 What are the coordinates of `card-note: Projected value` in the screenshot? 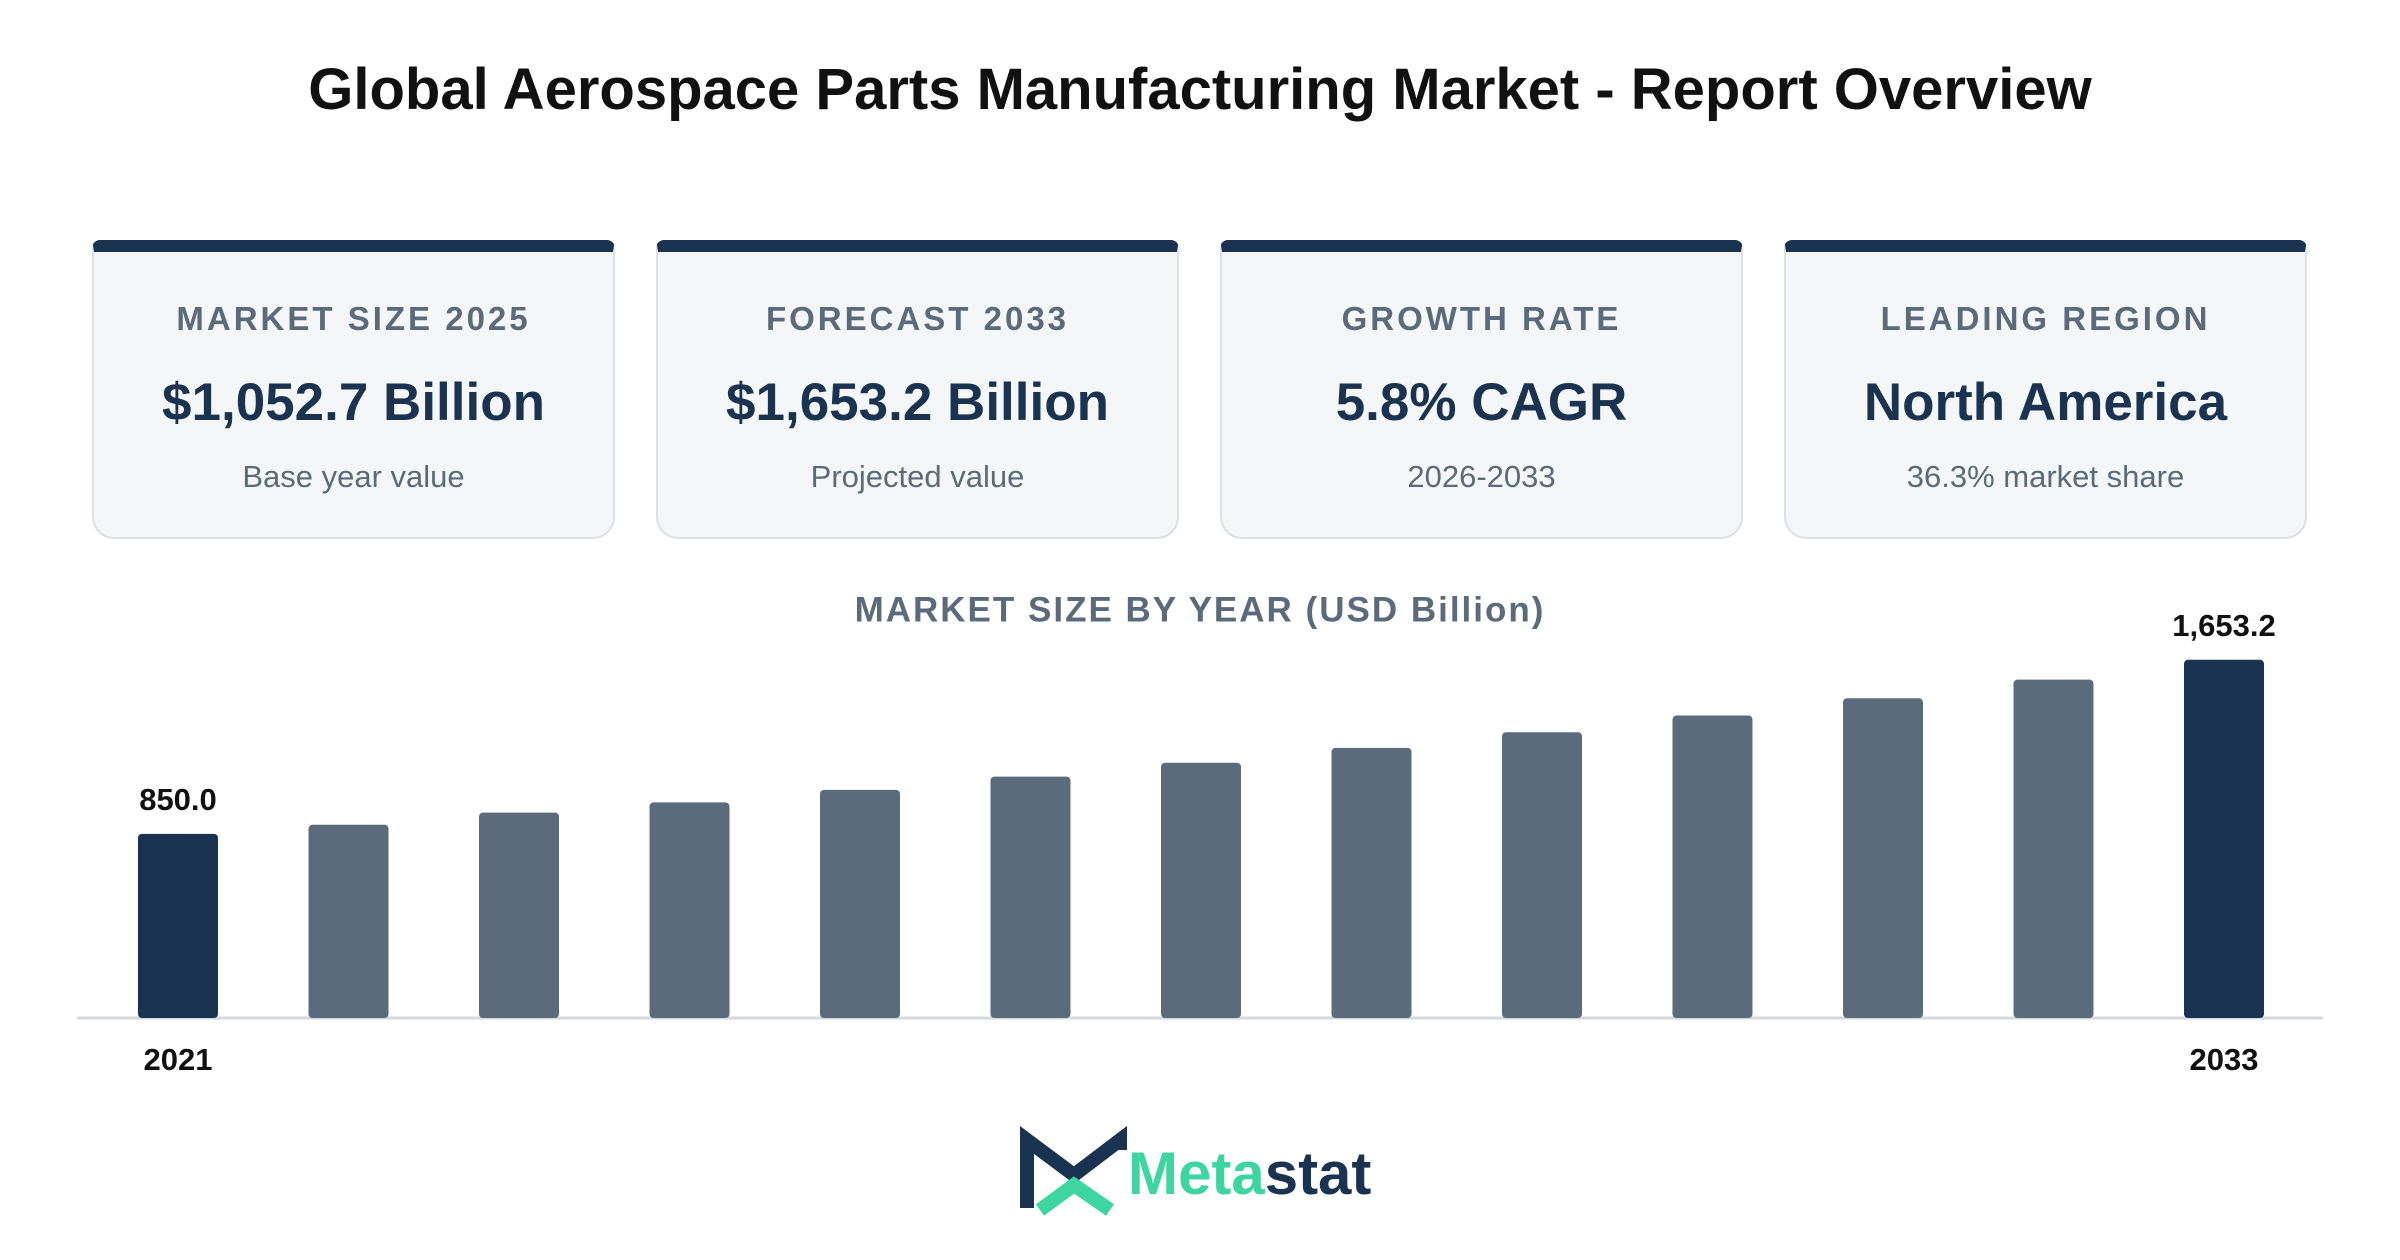 It's located at (917, 476).